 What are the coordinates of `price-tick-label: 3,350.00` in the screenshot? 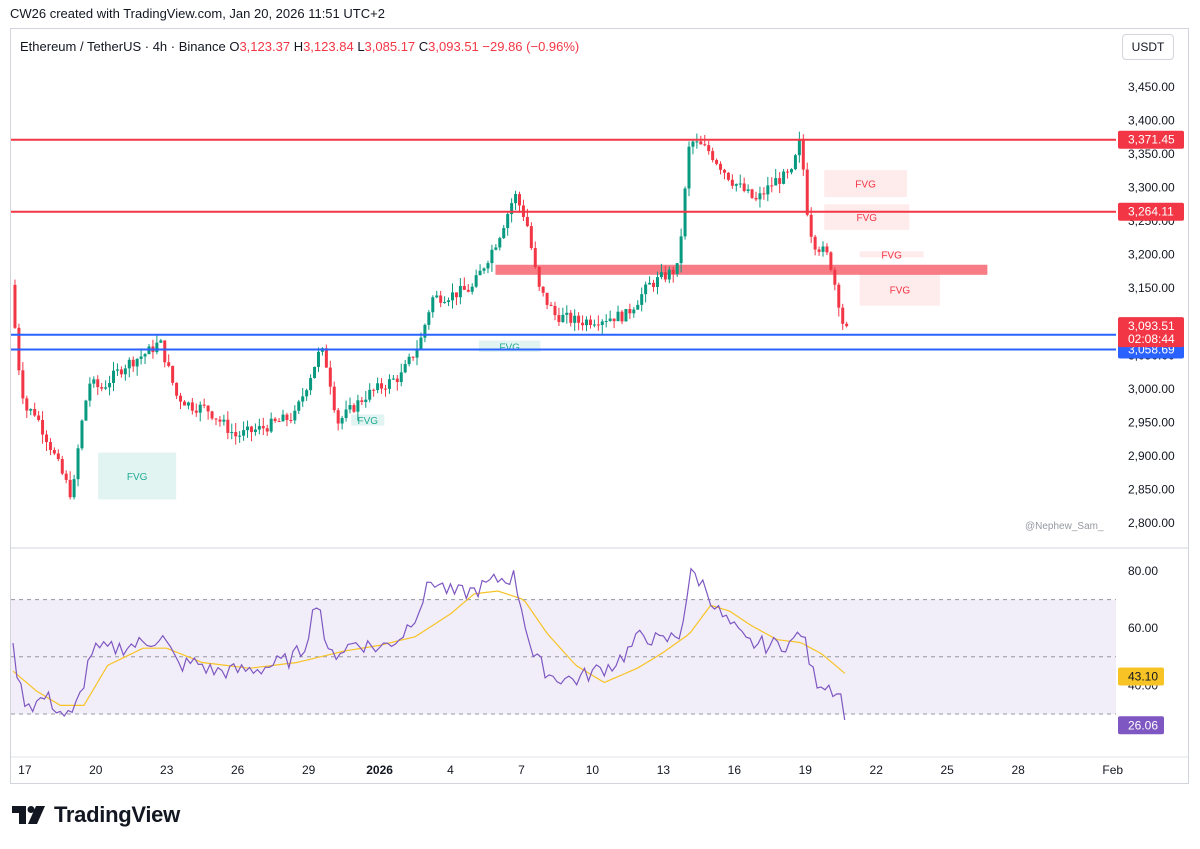 It's located at (1151, 154).